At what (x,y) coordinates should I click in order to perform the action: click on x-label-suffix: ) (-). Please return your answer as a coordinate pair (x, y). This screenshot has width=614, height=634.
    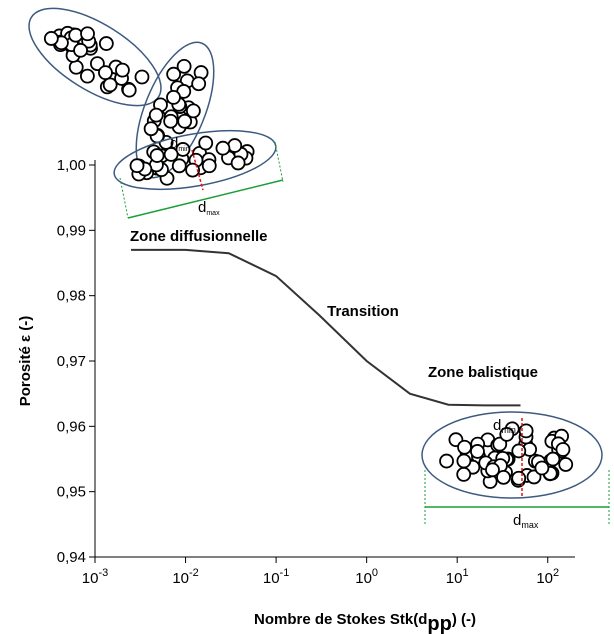
    Looking at the image, I should click on (464, 619).